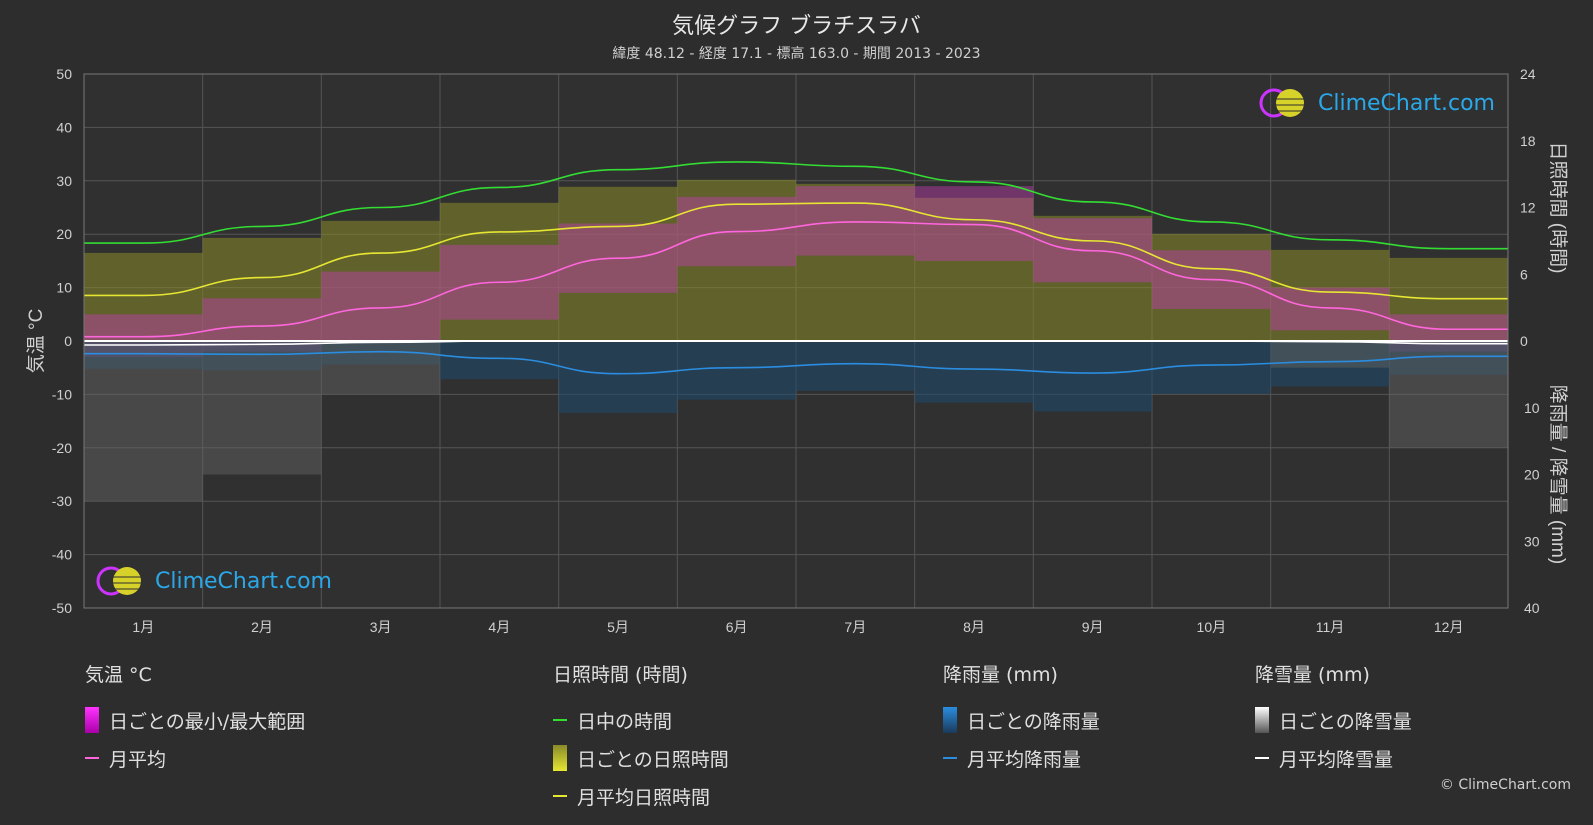  I want to click on logo-bottom: ClimeChart.com, so click(213, 581).